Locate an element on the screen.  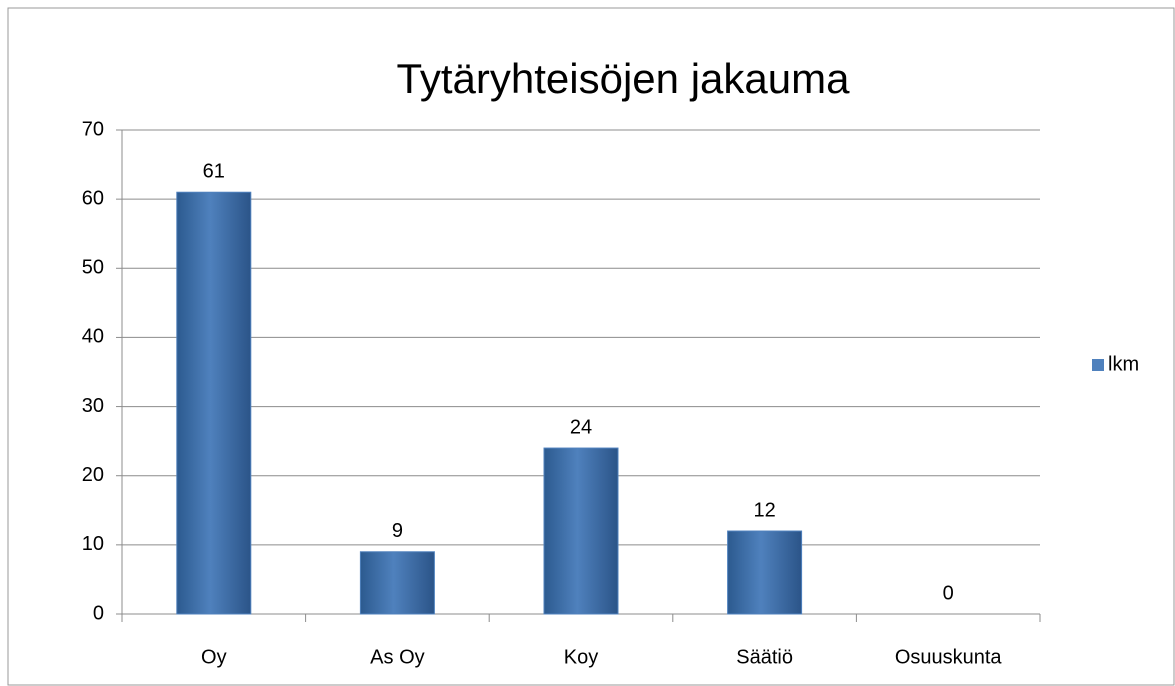
data-label: 24 is located at coordinates (581, 427).